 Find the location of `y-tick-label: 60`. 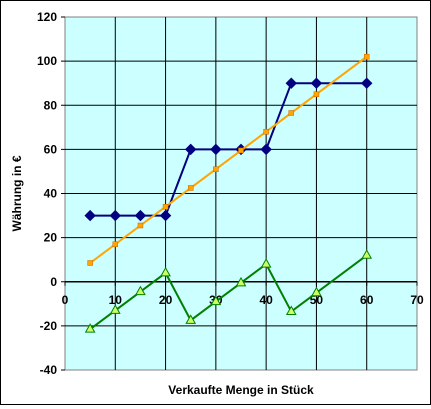

y-tick-label: 60 is located at coordinates (51, 149).